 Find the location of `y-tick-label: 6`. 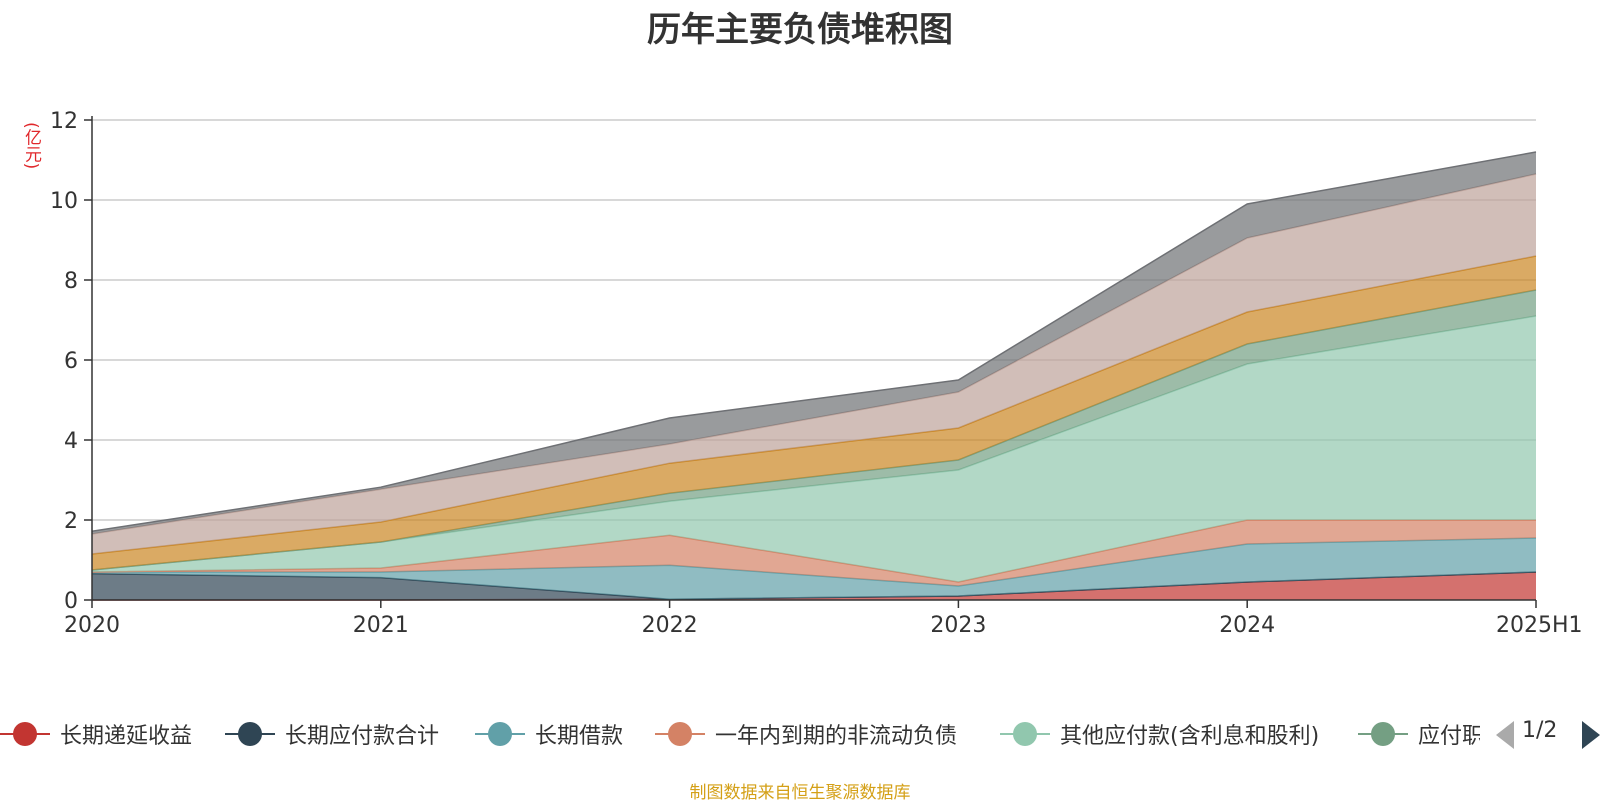

y-tick-label: 6 is located at coordinates (71, 361).